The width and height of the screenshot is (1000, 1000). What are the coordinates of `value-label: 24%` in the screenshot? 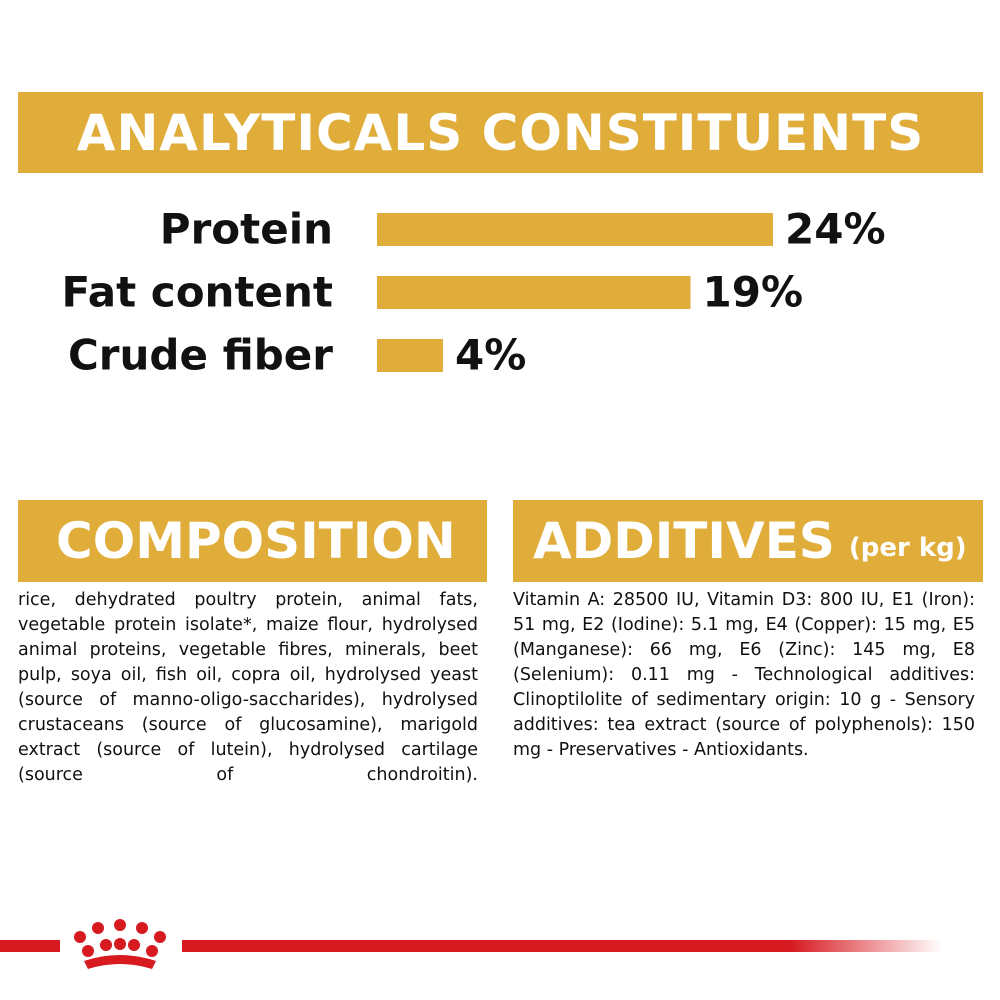 It's located at (835, 229).